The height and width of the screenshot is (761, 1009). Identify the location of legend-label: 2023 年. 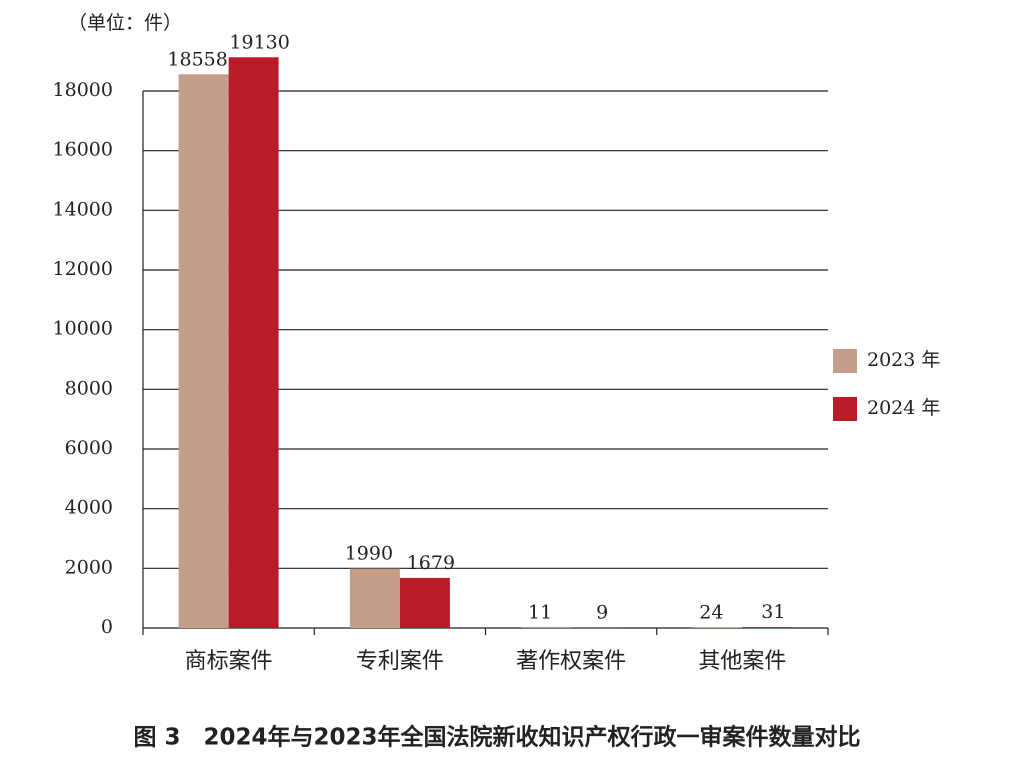
(903, 360).